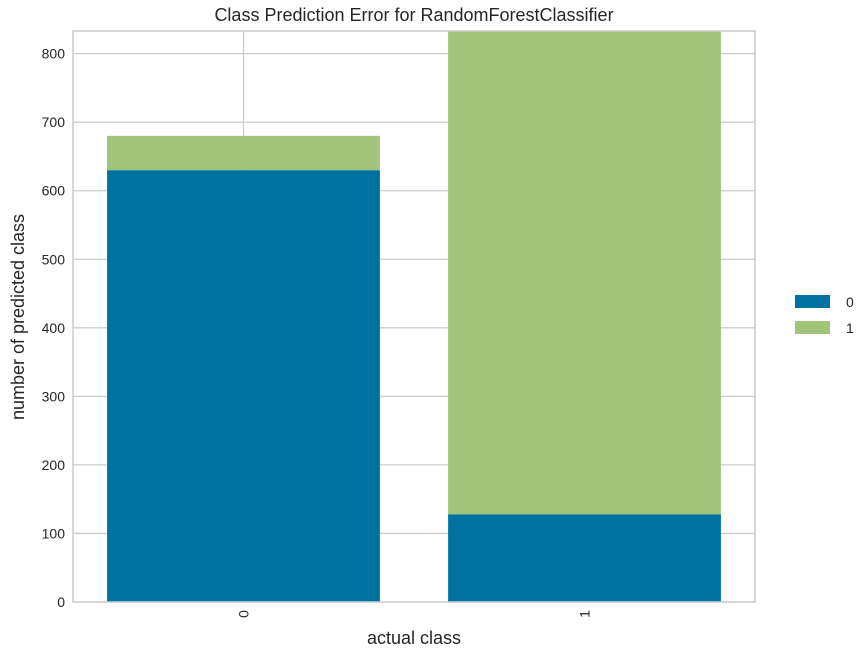 The height and width of the screenshot is (656, 862). Describe the element at coordinates (54, 465) in the screenshot. I see `y-tick-label: 200` at that location.